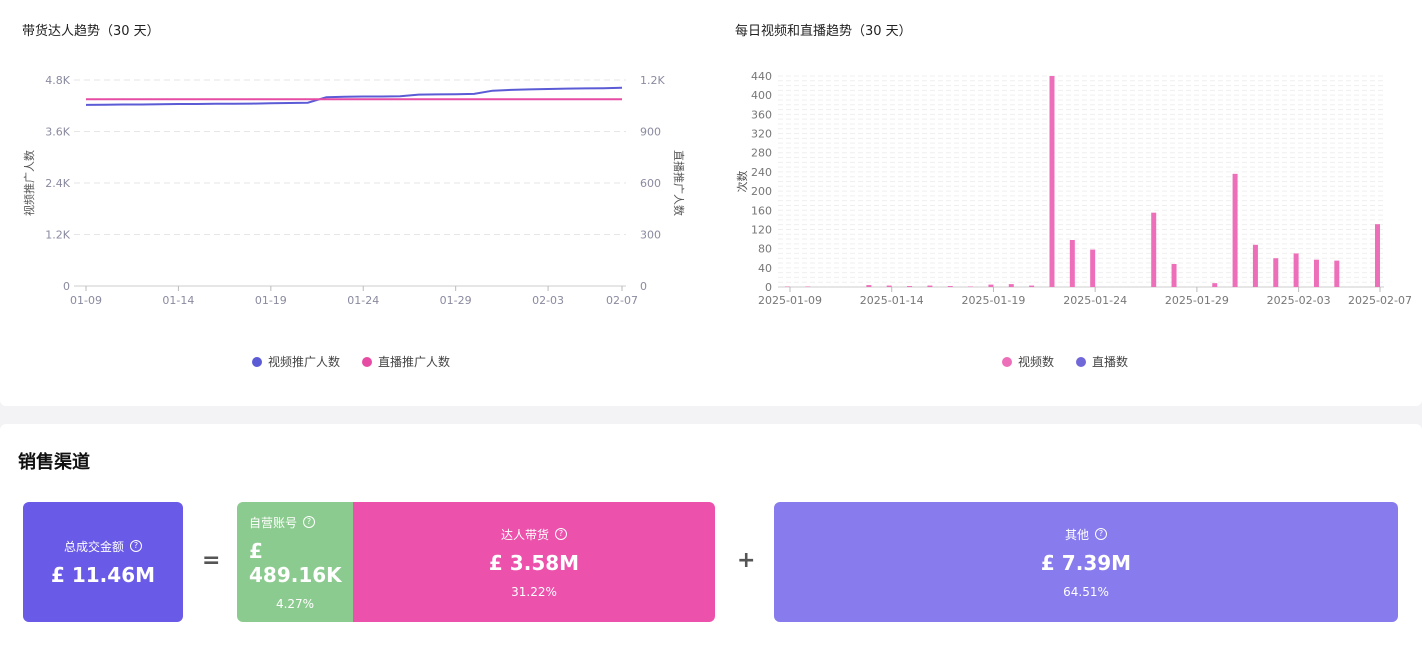 This screenshot has height=645, width=1422. What do you see at coordinates (761, 210) in the screenshot?
I see `y-tick-label: 160` at bounding box center [761, 210].